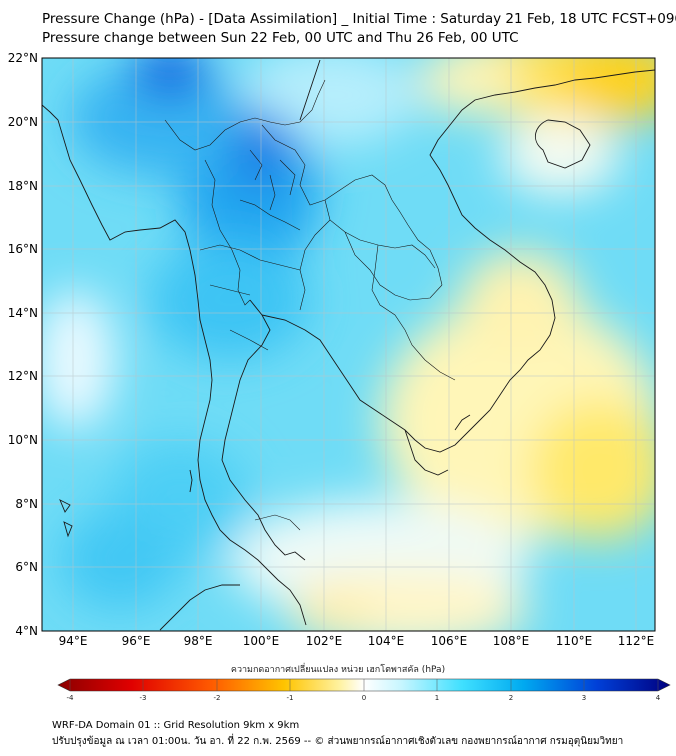  What do you see at coordinates (26, 504) in the screenshot?
I see `lat-label: 8°N` at bounding box center [26, 504].